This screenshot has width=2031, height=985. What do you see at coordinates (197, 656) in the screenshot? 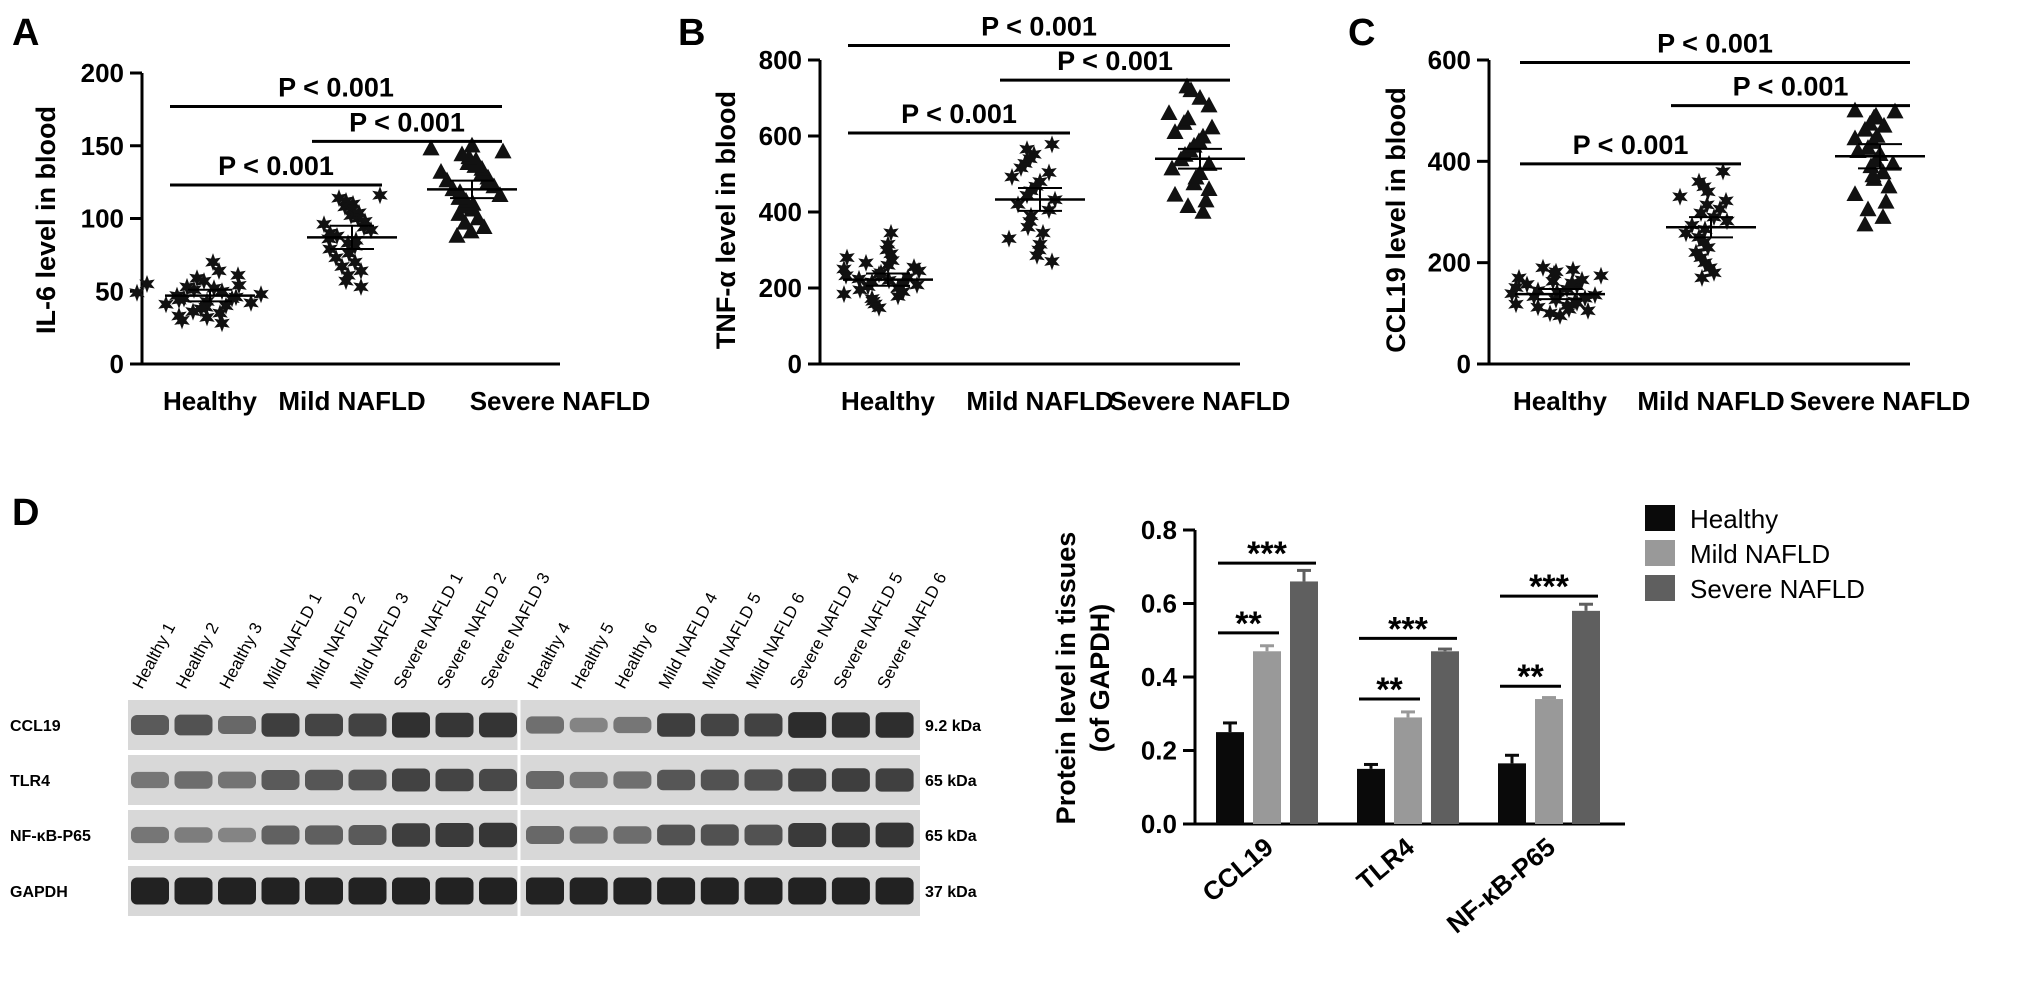
I see `lane-label: Healthy 2` at bounding box center [197, 656].